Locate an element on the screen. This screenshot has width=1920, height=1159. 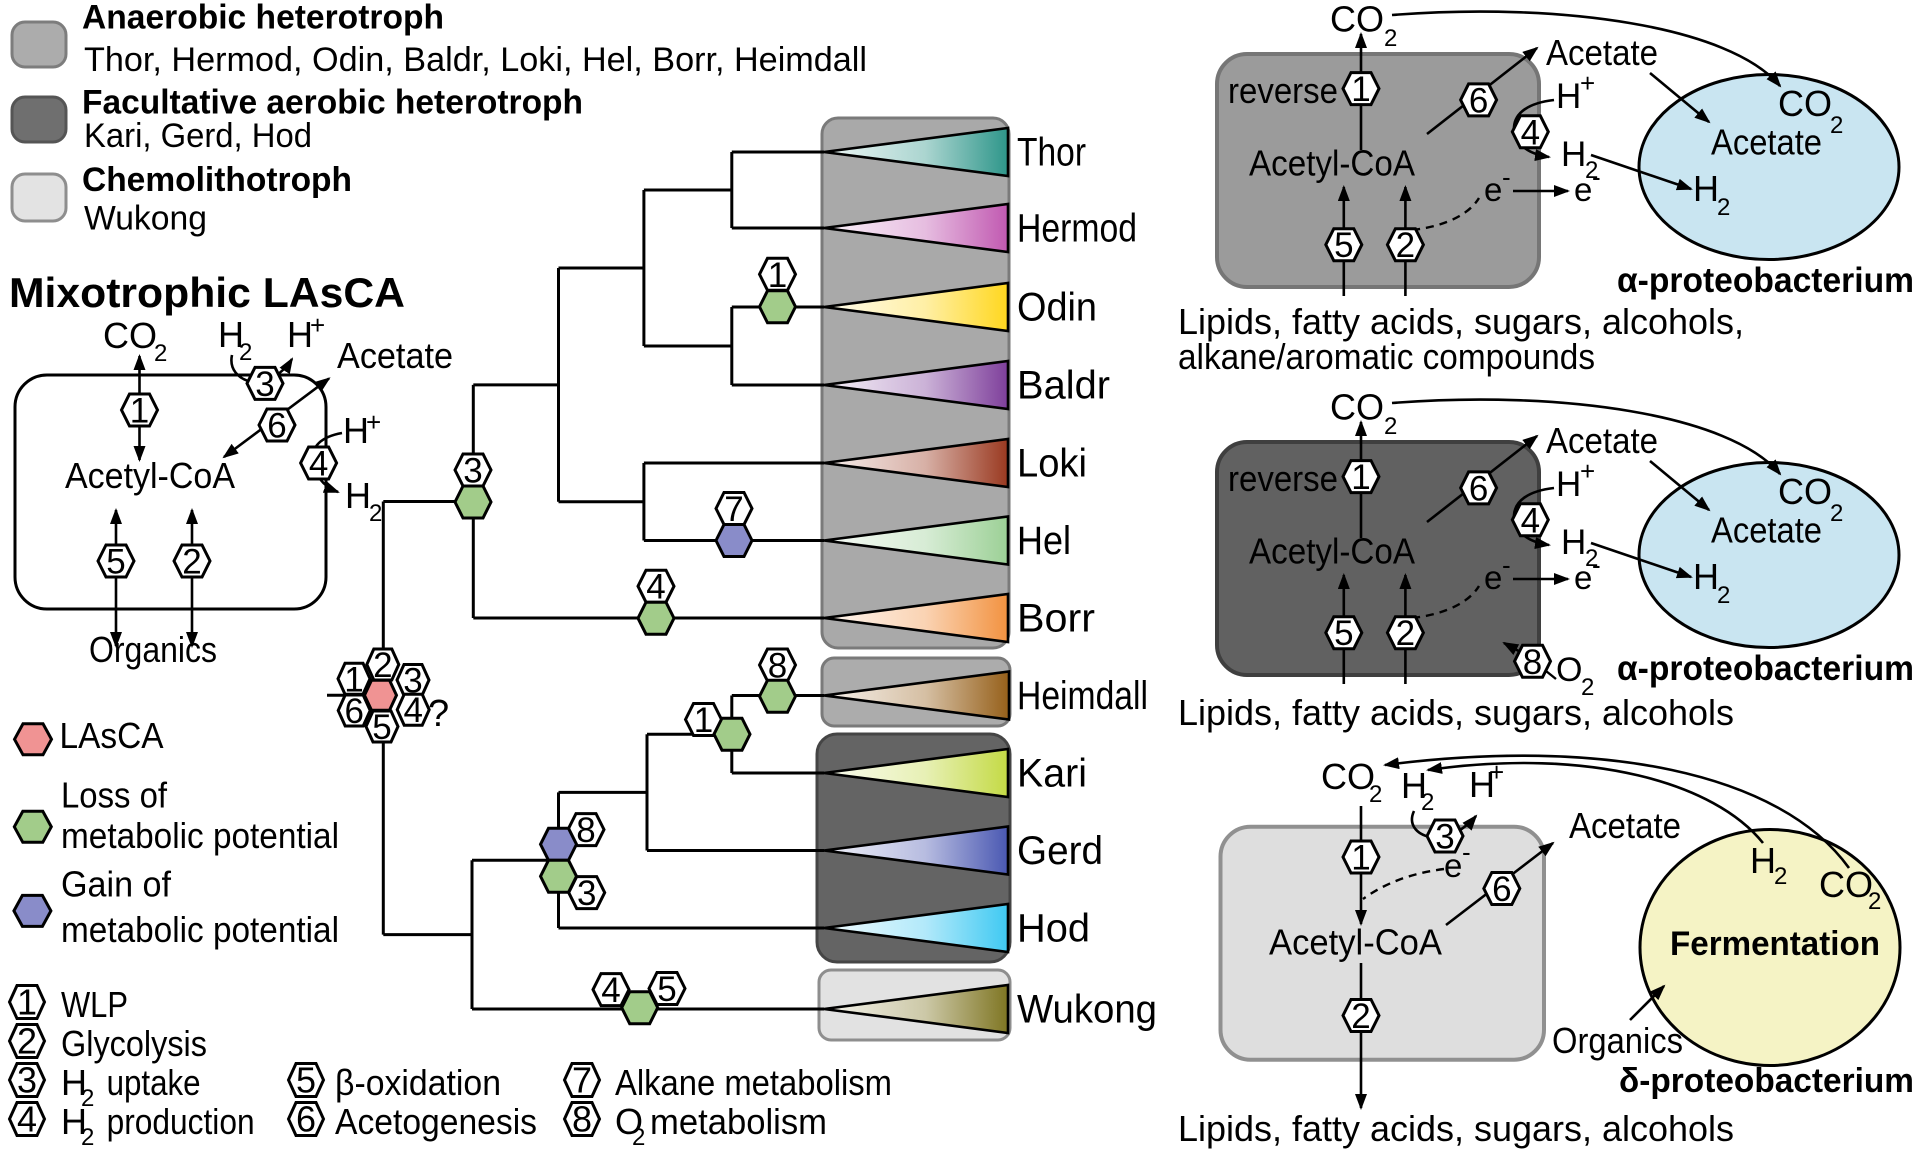
svg-text: Borr is located at coordinates (1056, 619).